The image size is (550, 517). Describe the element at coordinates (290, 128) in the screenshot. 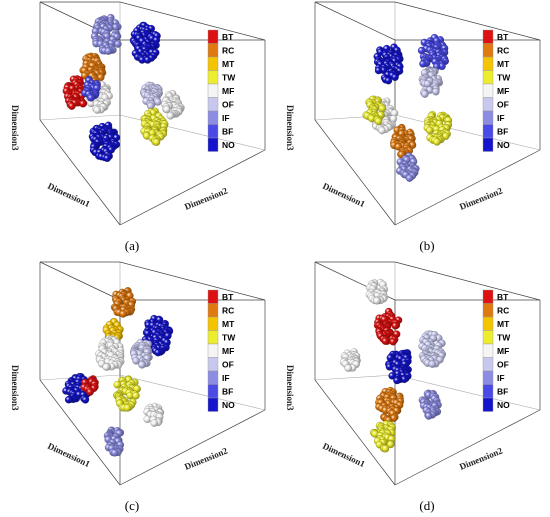

I see `z-axis-label: Dimension3` at that location.